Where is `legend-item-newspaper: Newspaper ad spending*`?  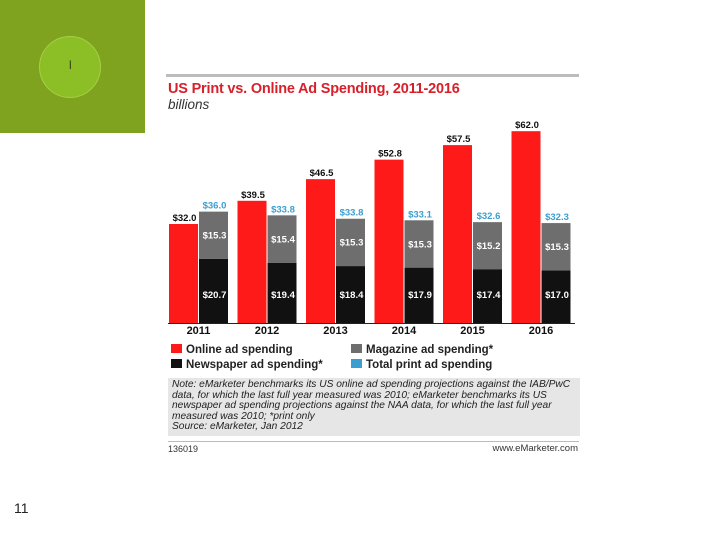 legend-item-newspaper: Newspaper ad spending* is located at coordinates (247, 365).